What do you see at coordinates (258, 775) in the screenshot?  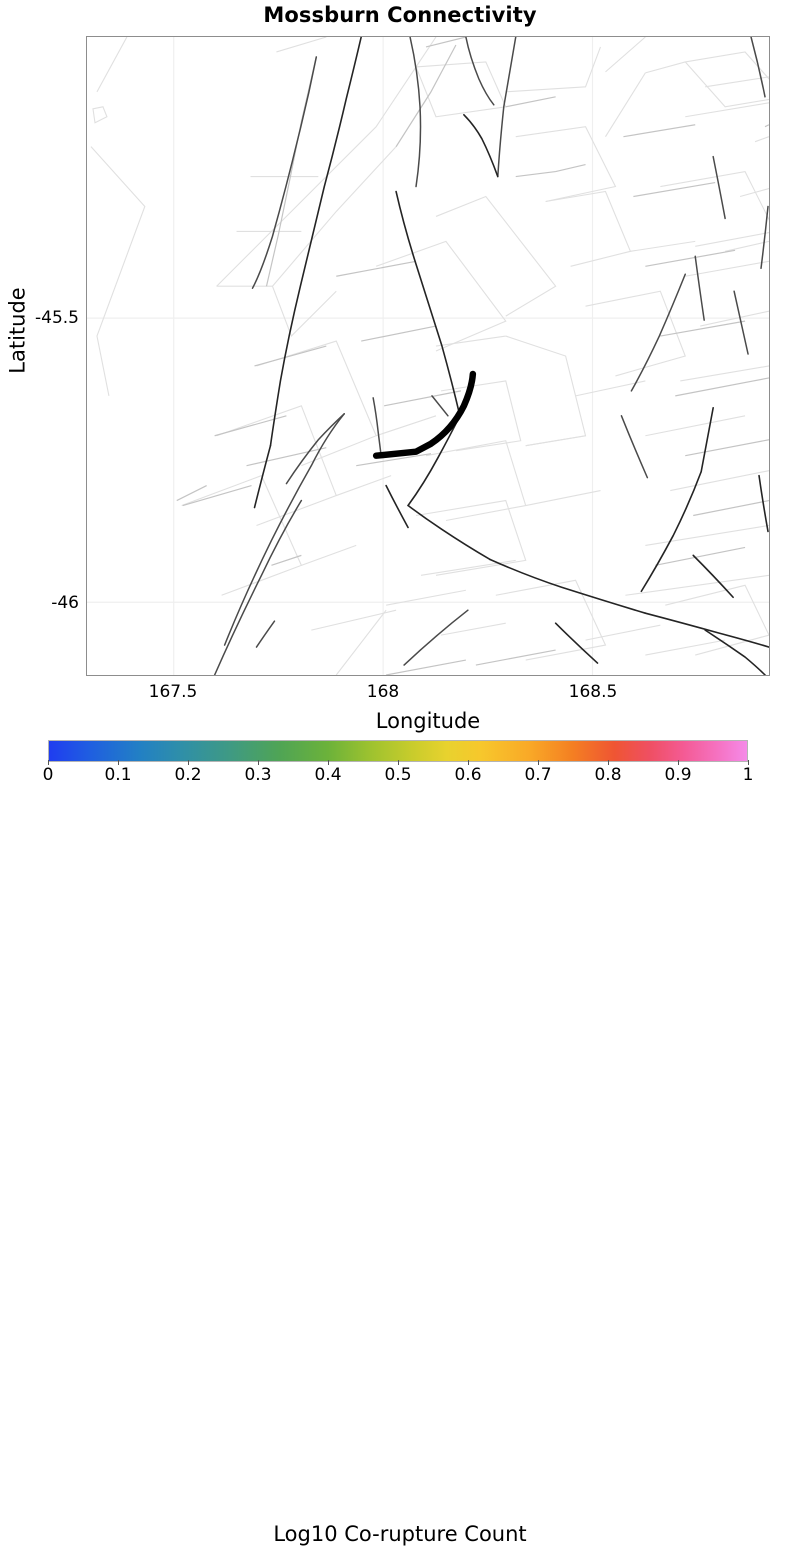 I see `colorbar-tick-label: 0.3` at bounding box center [258, 775].